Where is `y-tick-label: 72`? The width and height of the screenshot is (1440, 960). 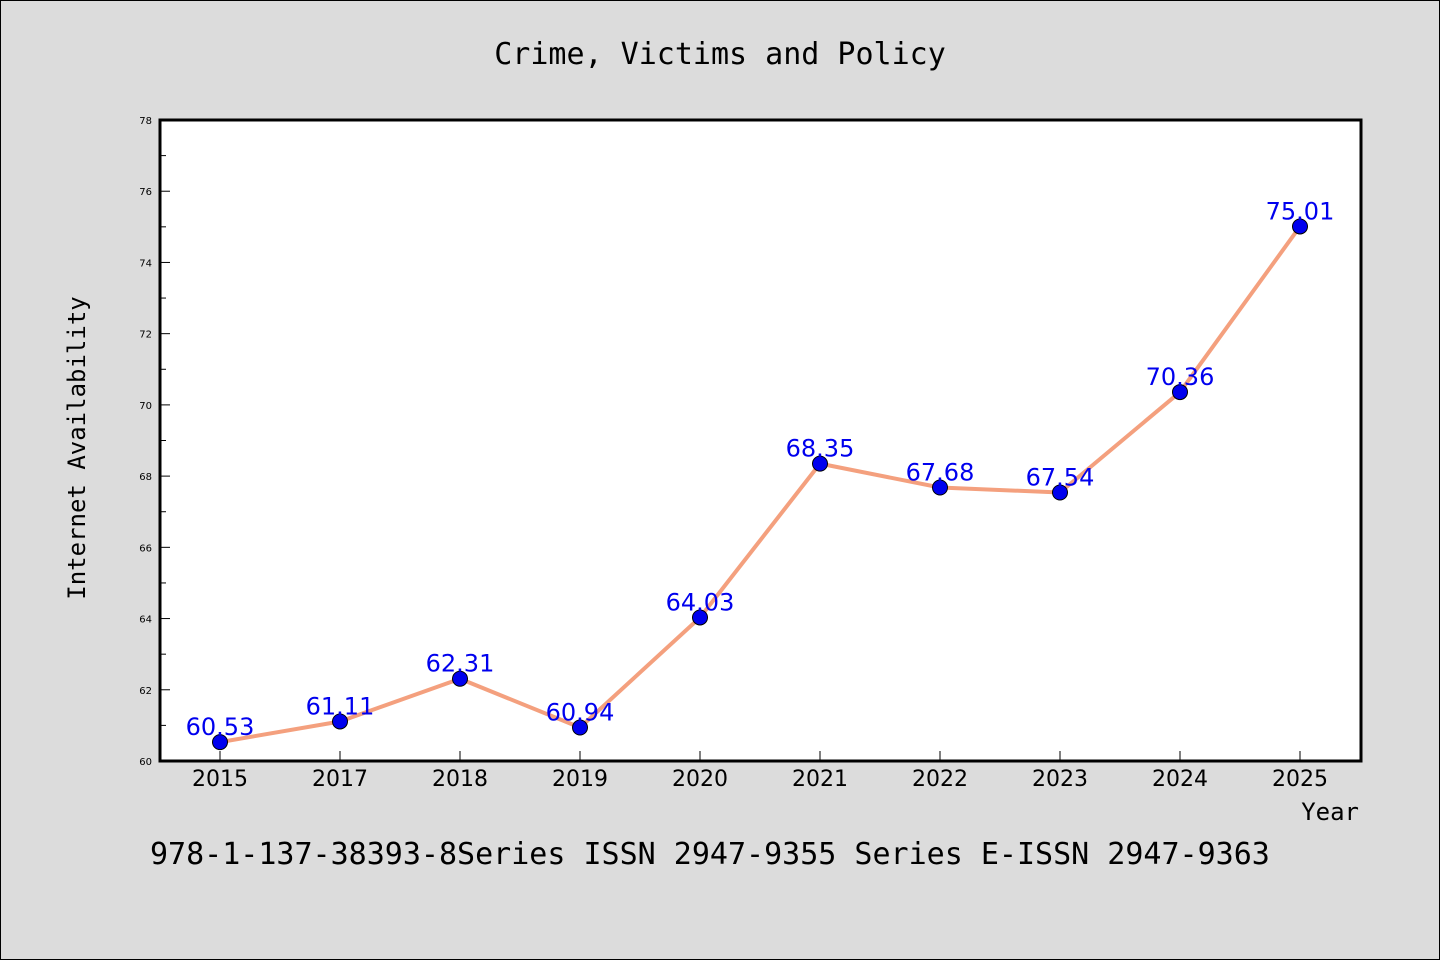 y-tick-label: 72 is located at coordinates (145, 335).